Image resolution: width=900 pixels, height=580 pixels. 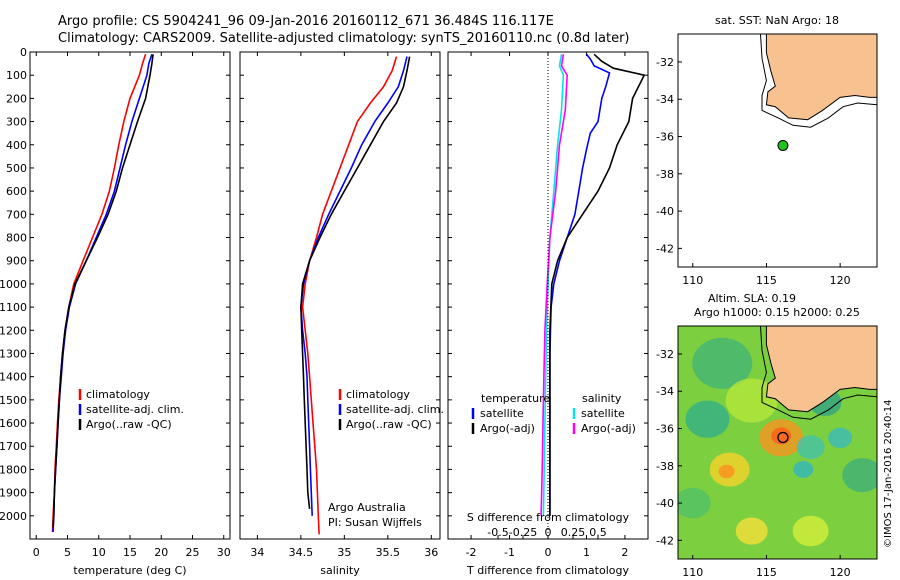 What do you see at coordinates (344, 552) in the screenshot?
I see `x-tick-label: 35` at bounding box center [344, 552].